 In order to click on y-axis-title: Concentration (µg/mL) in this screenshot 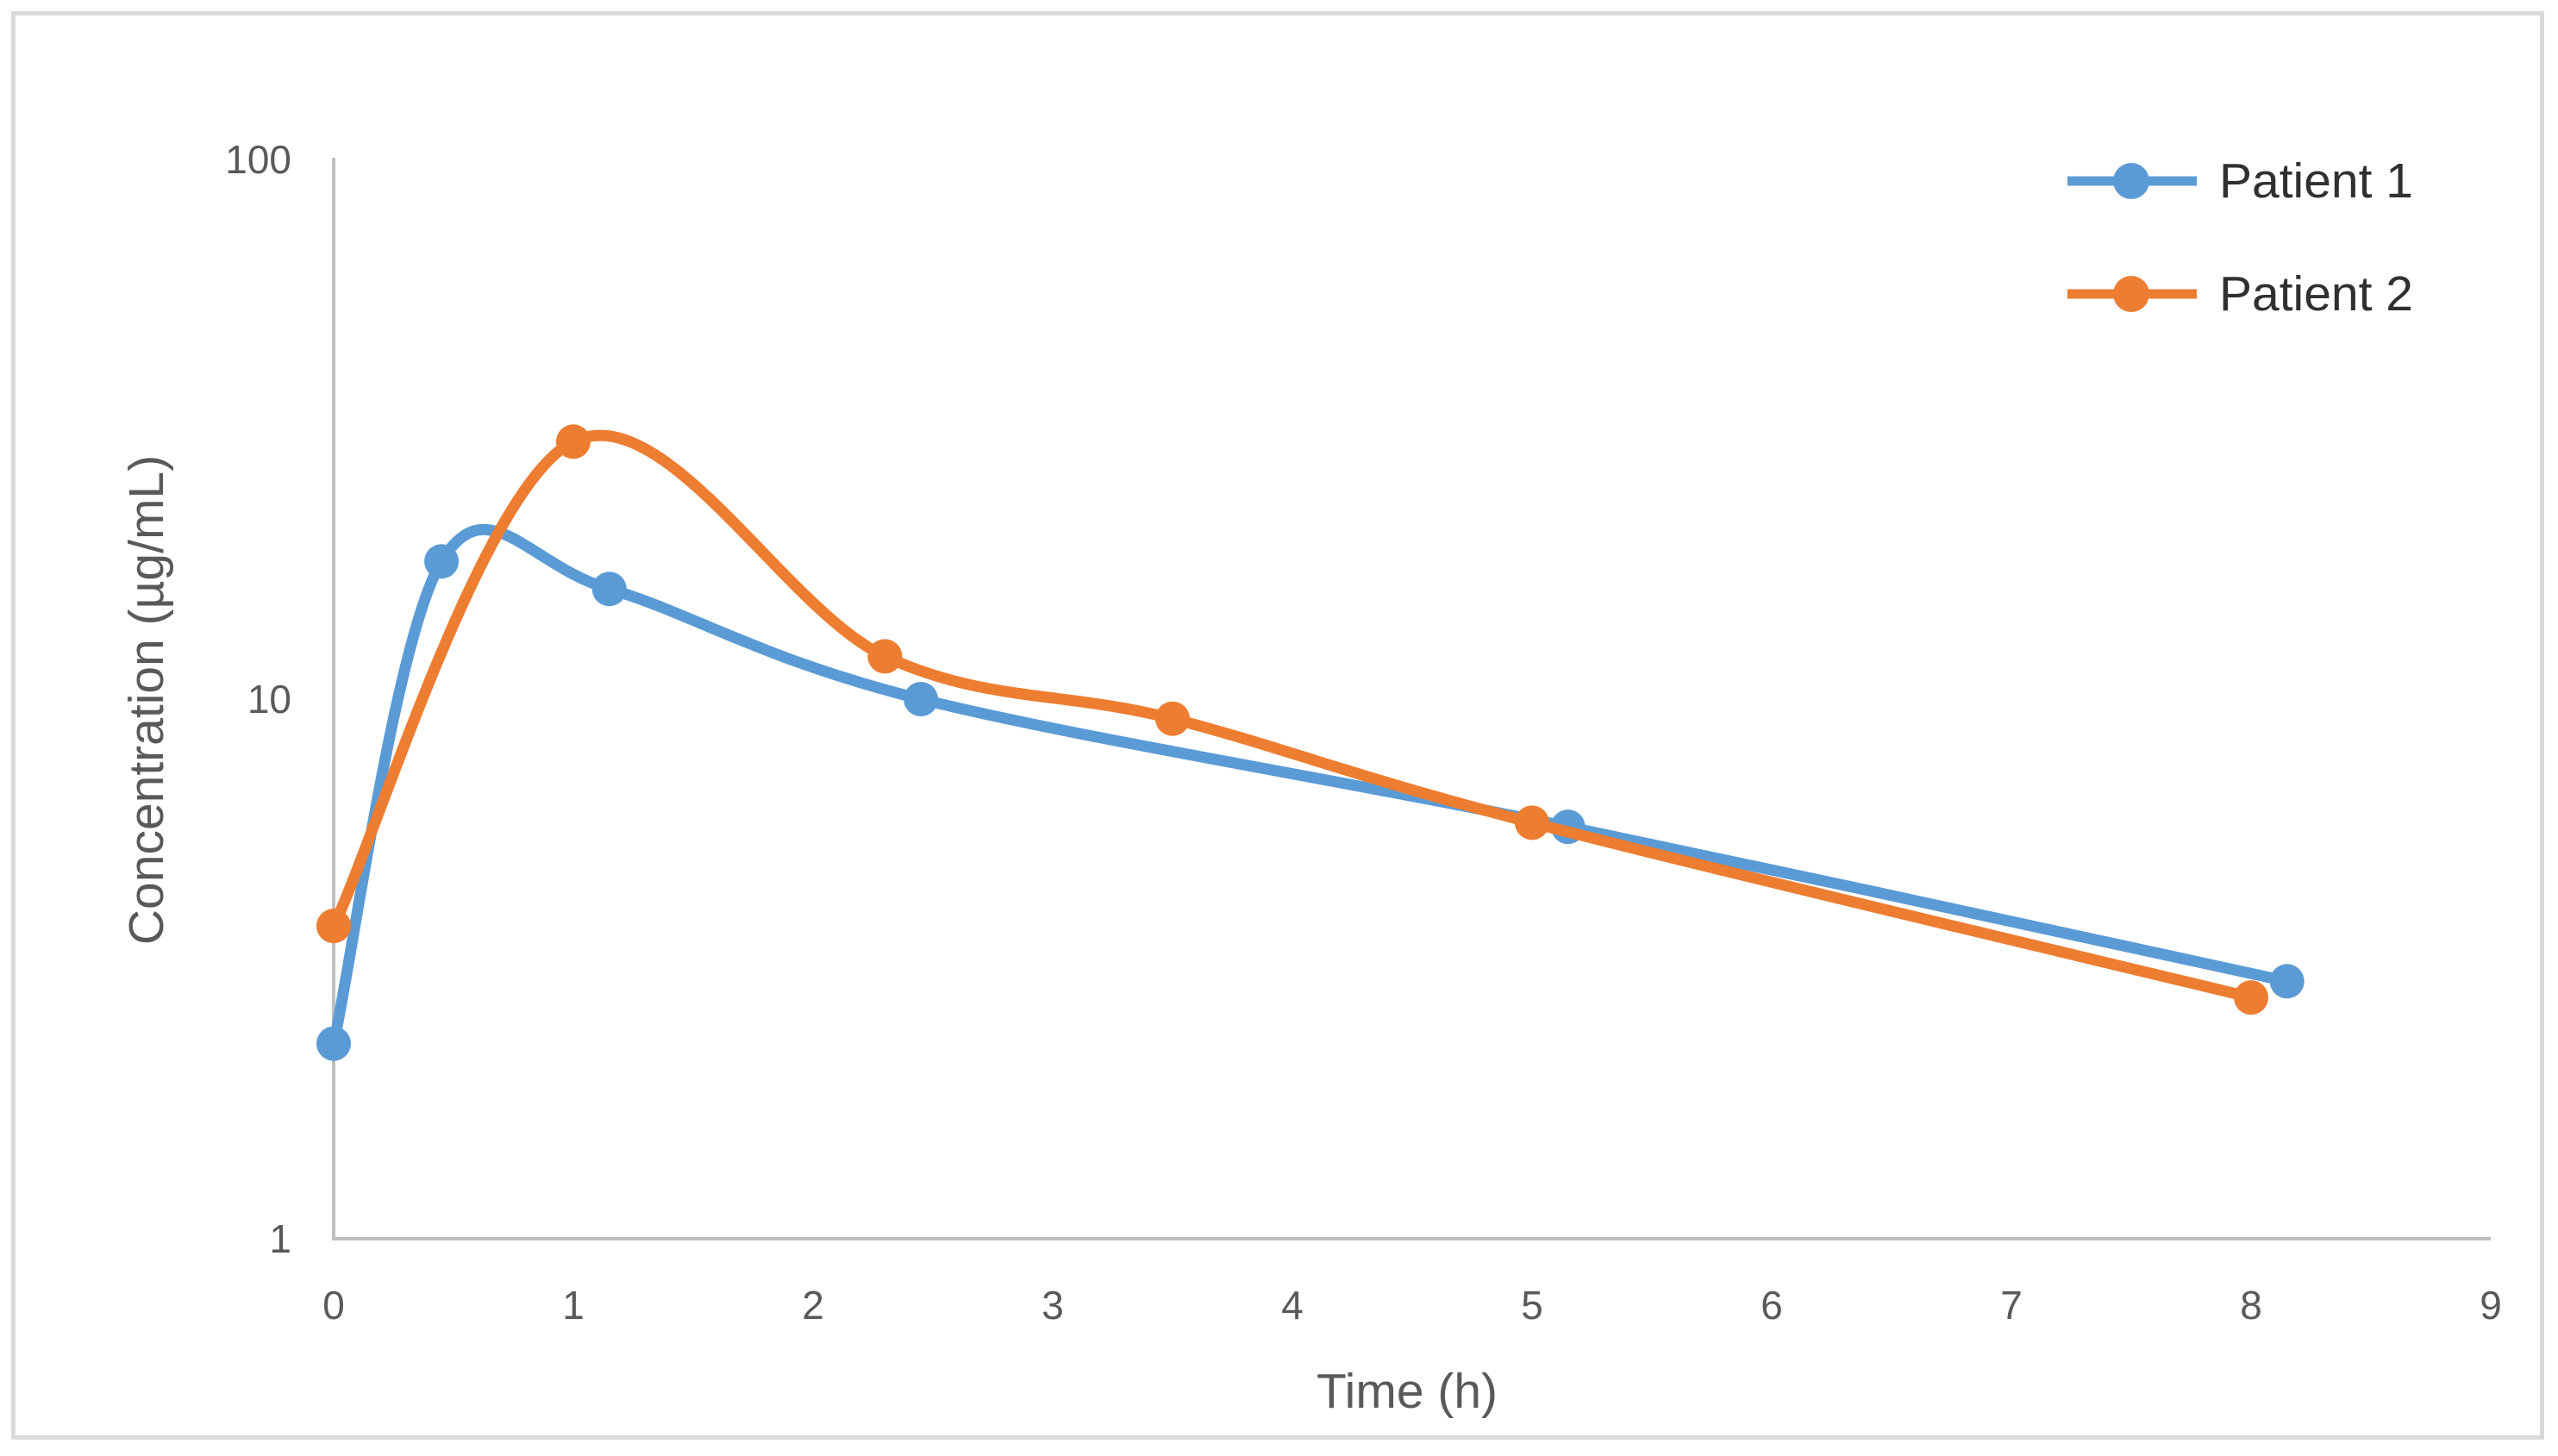, I will do `click(146, 700)`.